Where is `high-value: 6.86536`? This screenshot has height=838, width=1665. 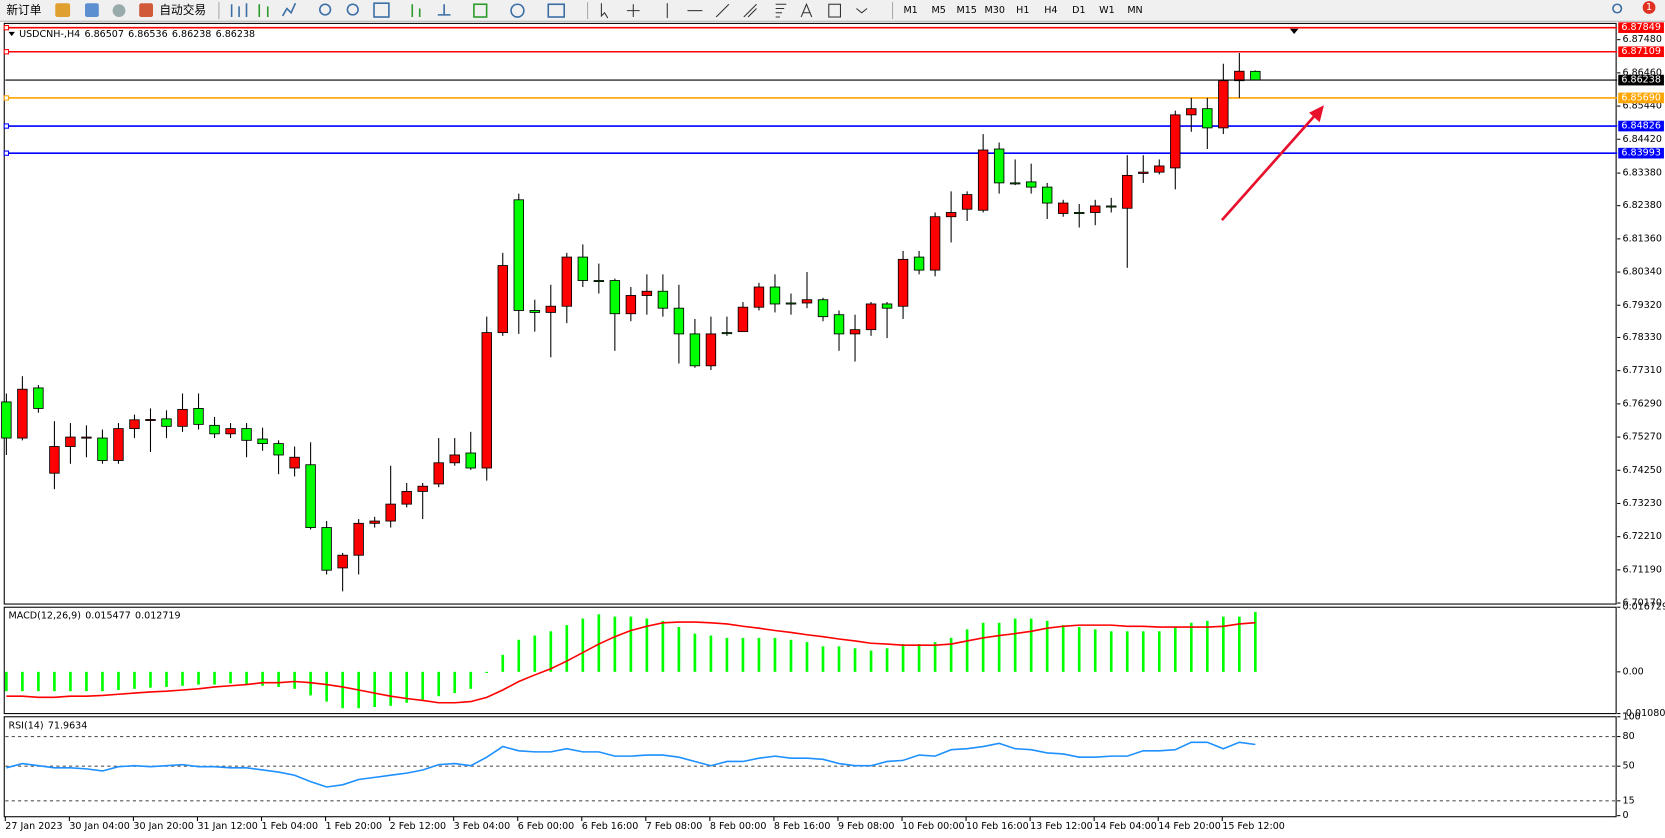
high-value: 6.86536 is located at coordinates (147, 34).